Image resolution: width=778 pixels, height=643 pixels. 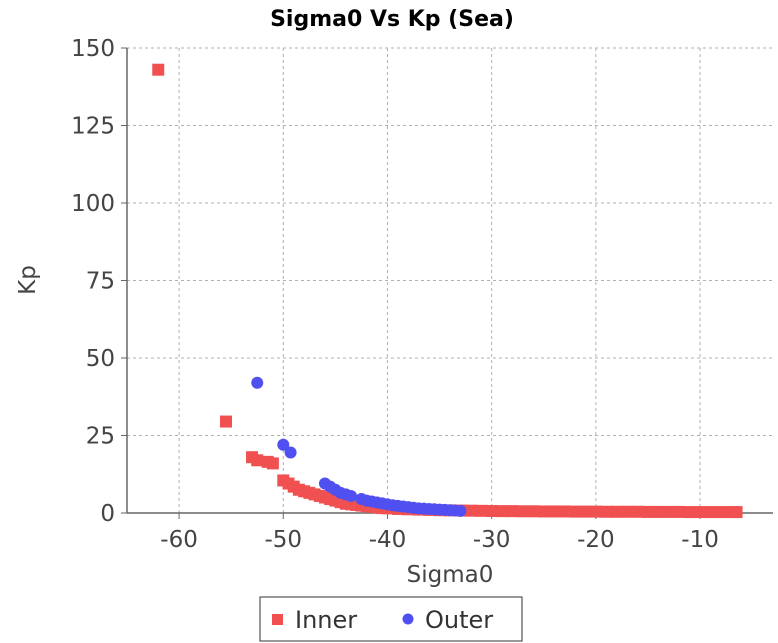 I want to click on x-axis-label: Sigma0, so click(x=450, y=575).